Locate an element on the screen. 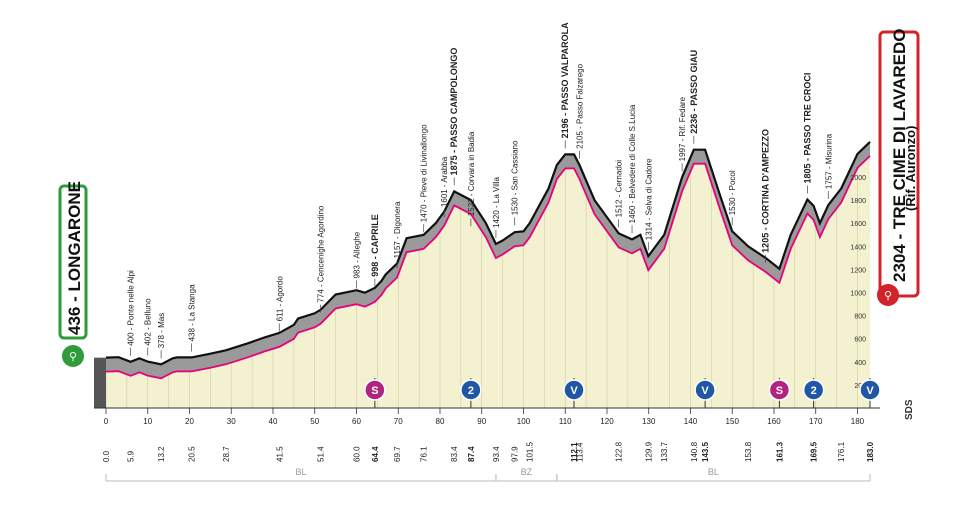 This screenshot has width=980, height=514. altitude-tick-label: 1600 is located at coordinates (858, 224).